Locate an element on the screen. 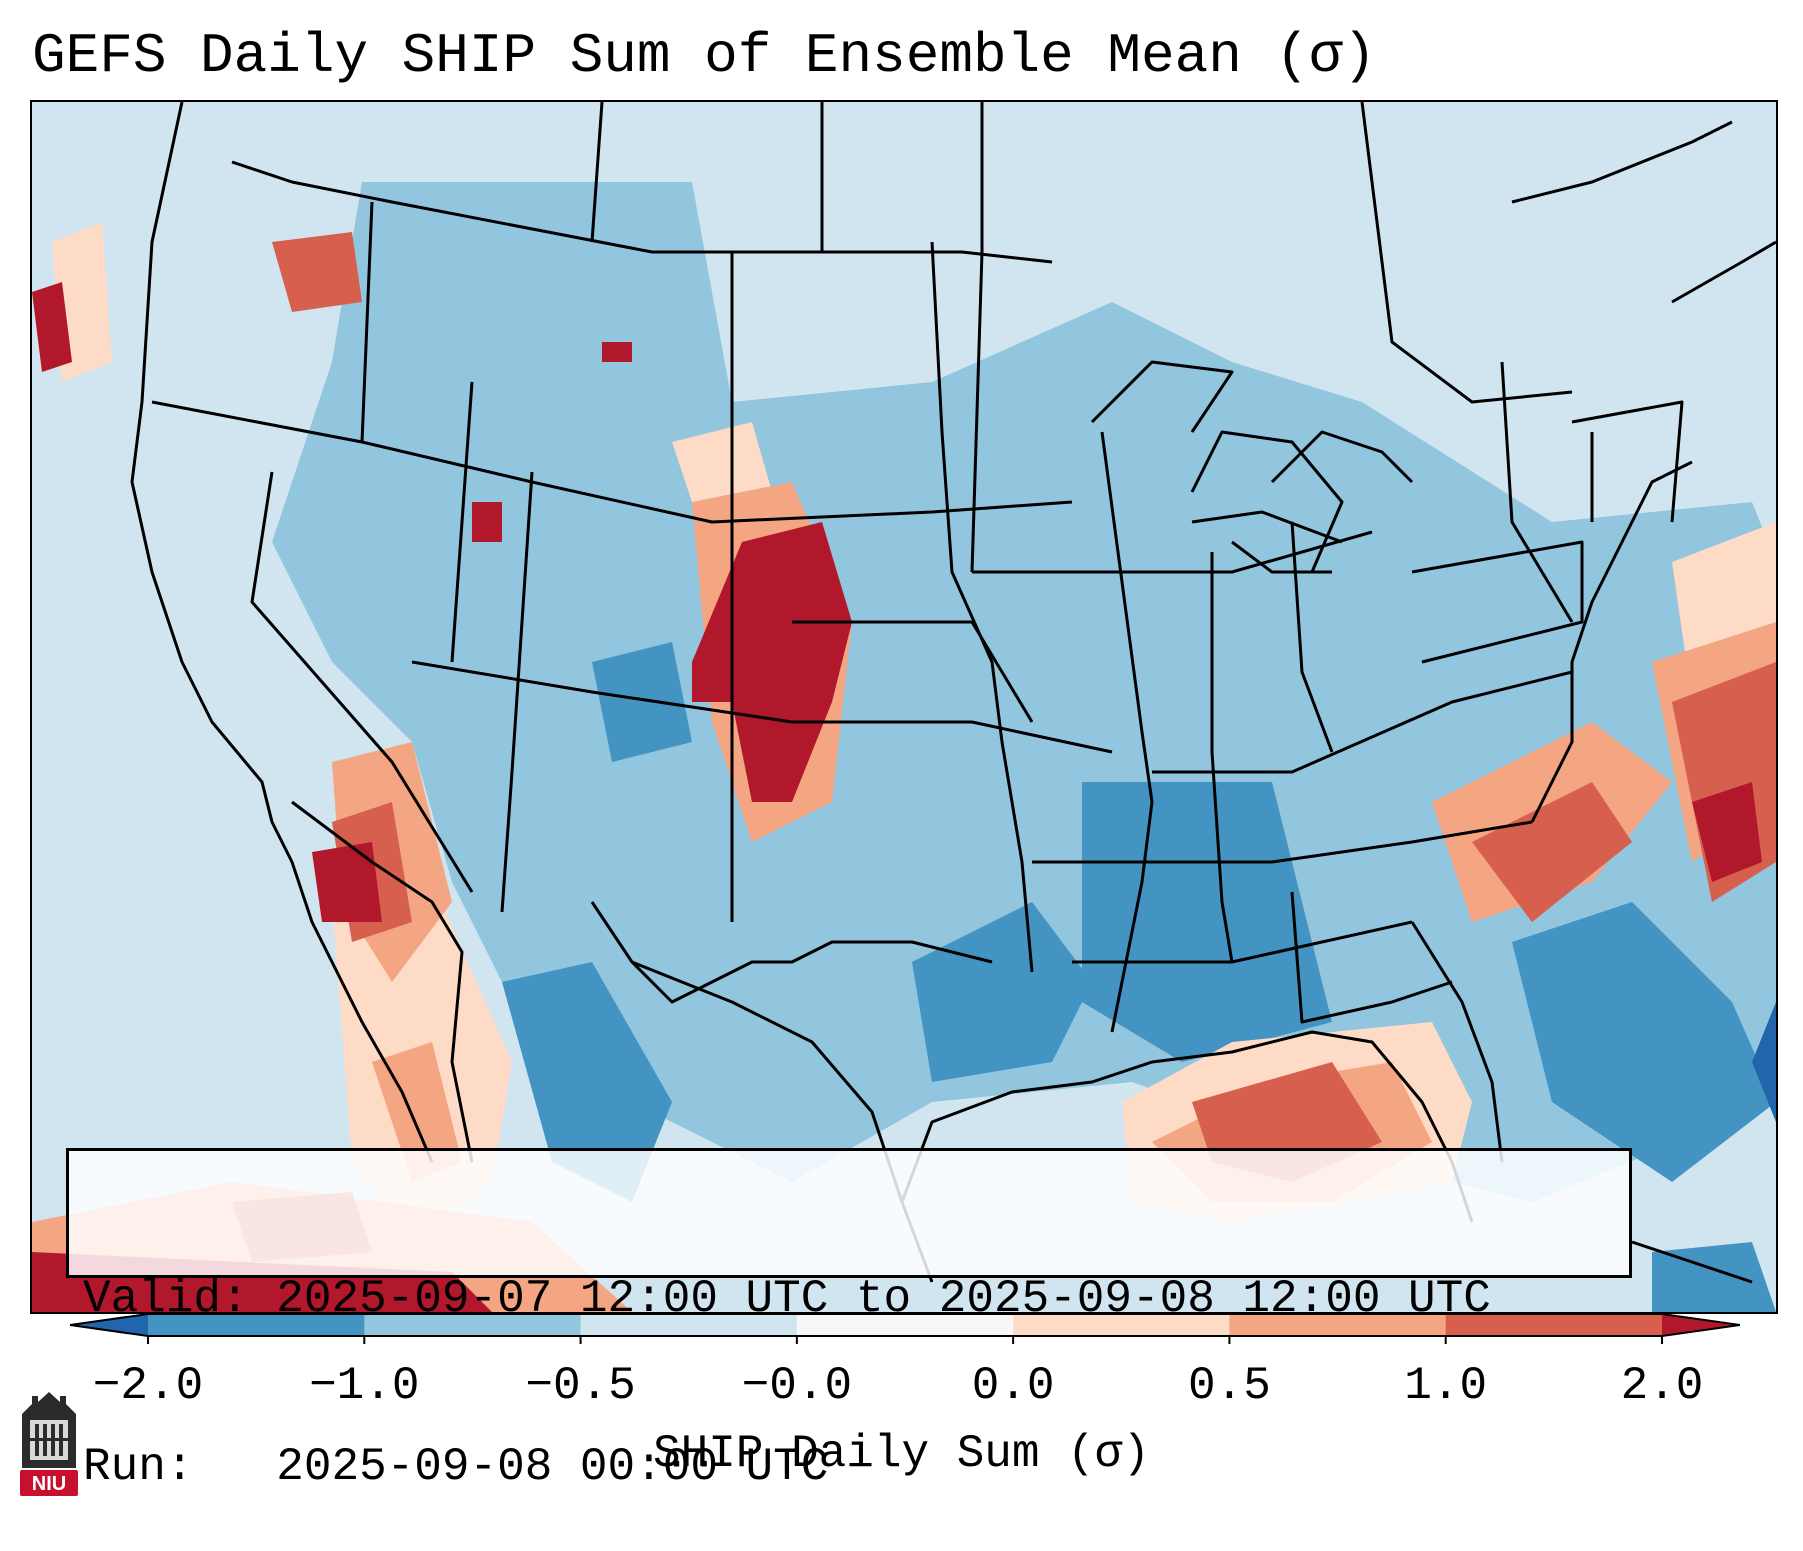 The height and width of the screenshot is (1551, 1803). run-value: 2025-09-08 00:00 UTC is located at coordinates (552, 1467).